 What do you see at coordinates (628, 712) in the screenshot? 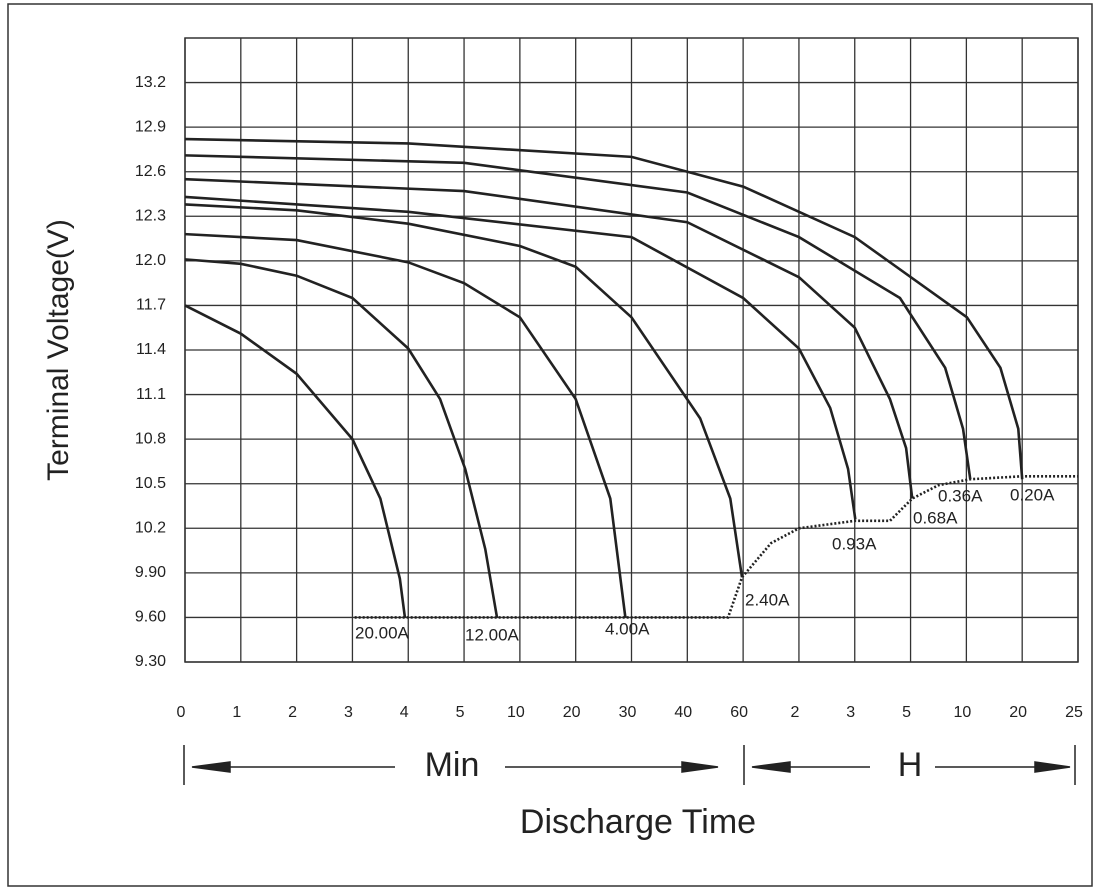
I see `x-tick-label: 30` at bounding box center [628, 712].